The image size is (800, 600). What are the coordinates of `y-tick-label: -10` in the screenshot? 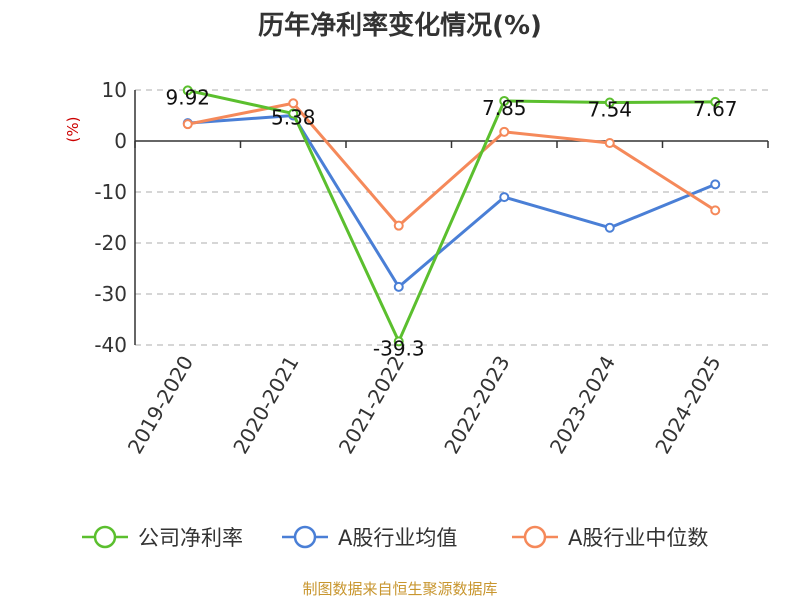 It's located at (110, 192).